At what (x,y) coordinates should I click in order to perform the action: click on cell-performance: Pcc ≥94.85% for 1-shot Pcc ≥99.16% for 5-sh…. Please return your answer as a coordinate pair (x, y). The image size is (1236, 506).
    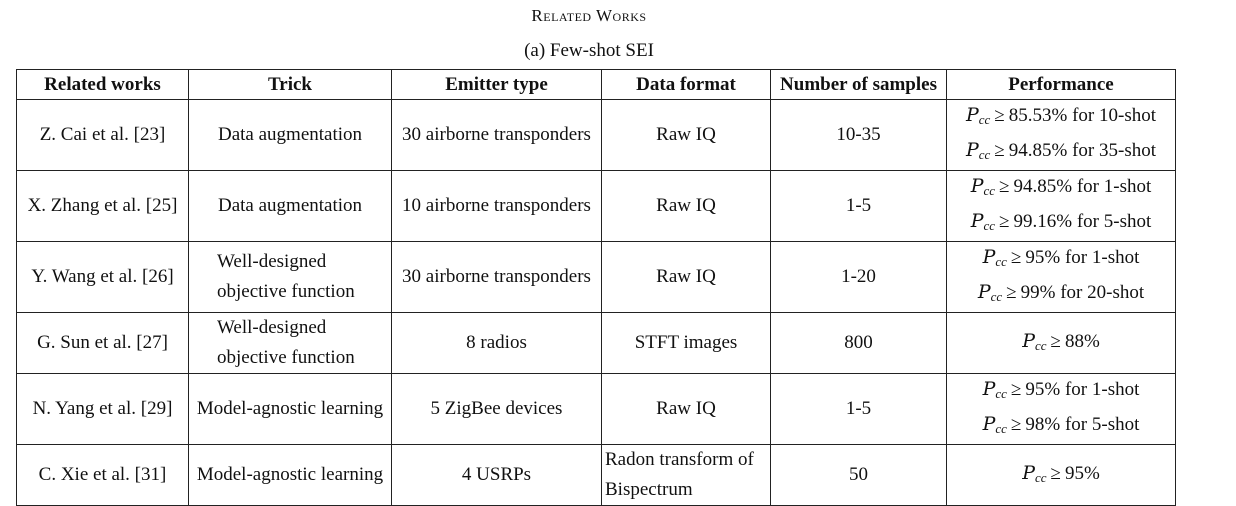
    Looking at the image, I should click on (1061, 206).